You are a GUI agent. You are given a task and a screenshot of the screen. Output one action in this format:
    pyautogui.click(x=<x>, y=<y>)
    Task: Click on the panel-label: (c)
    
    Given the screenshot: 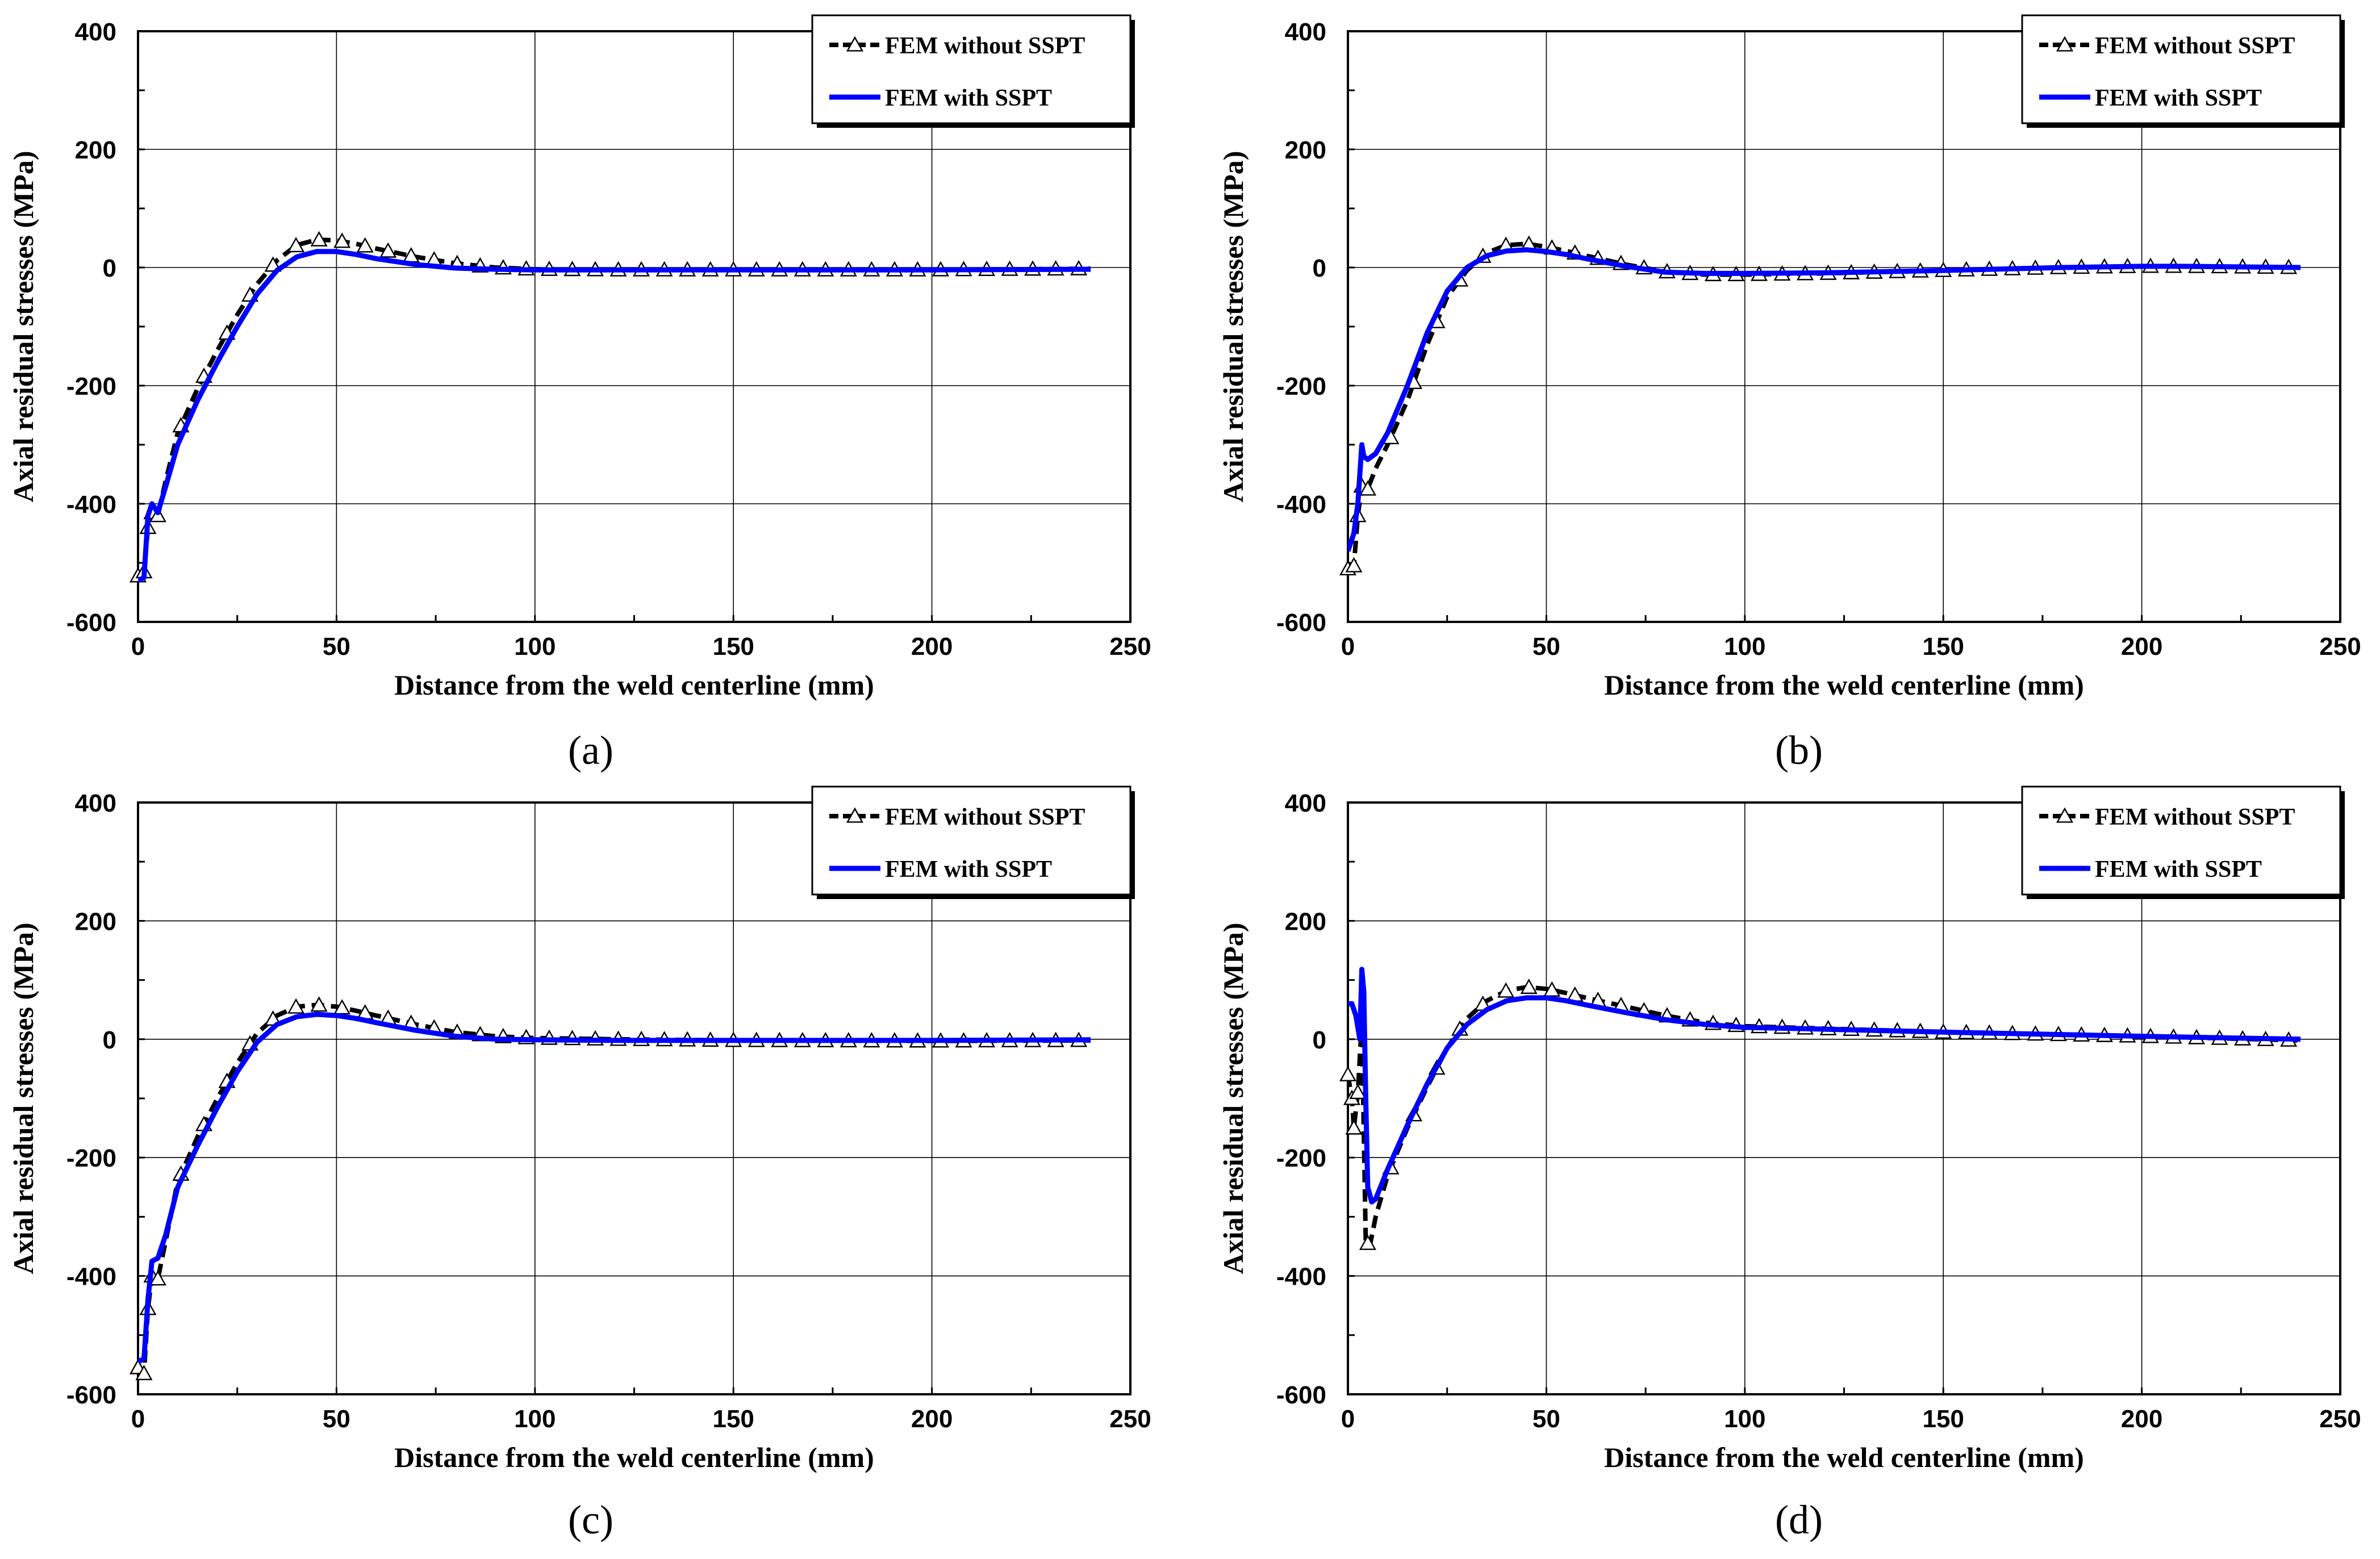 What is the action you would take?
    pyautogui.click(x=591, y=1520)
    